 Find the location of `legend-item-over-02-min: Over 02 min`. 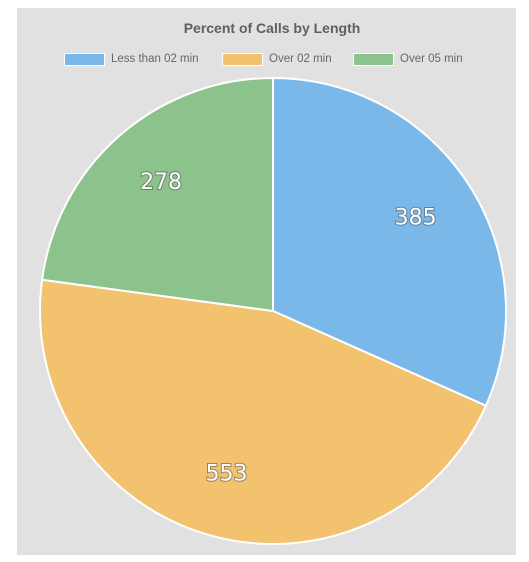

legend-item-over-02-min: Over 02 min is located at coordinates (277, 59).